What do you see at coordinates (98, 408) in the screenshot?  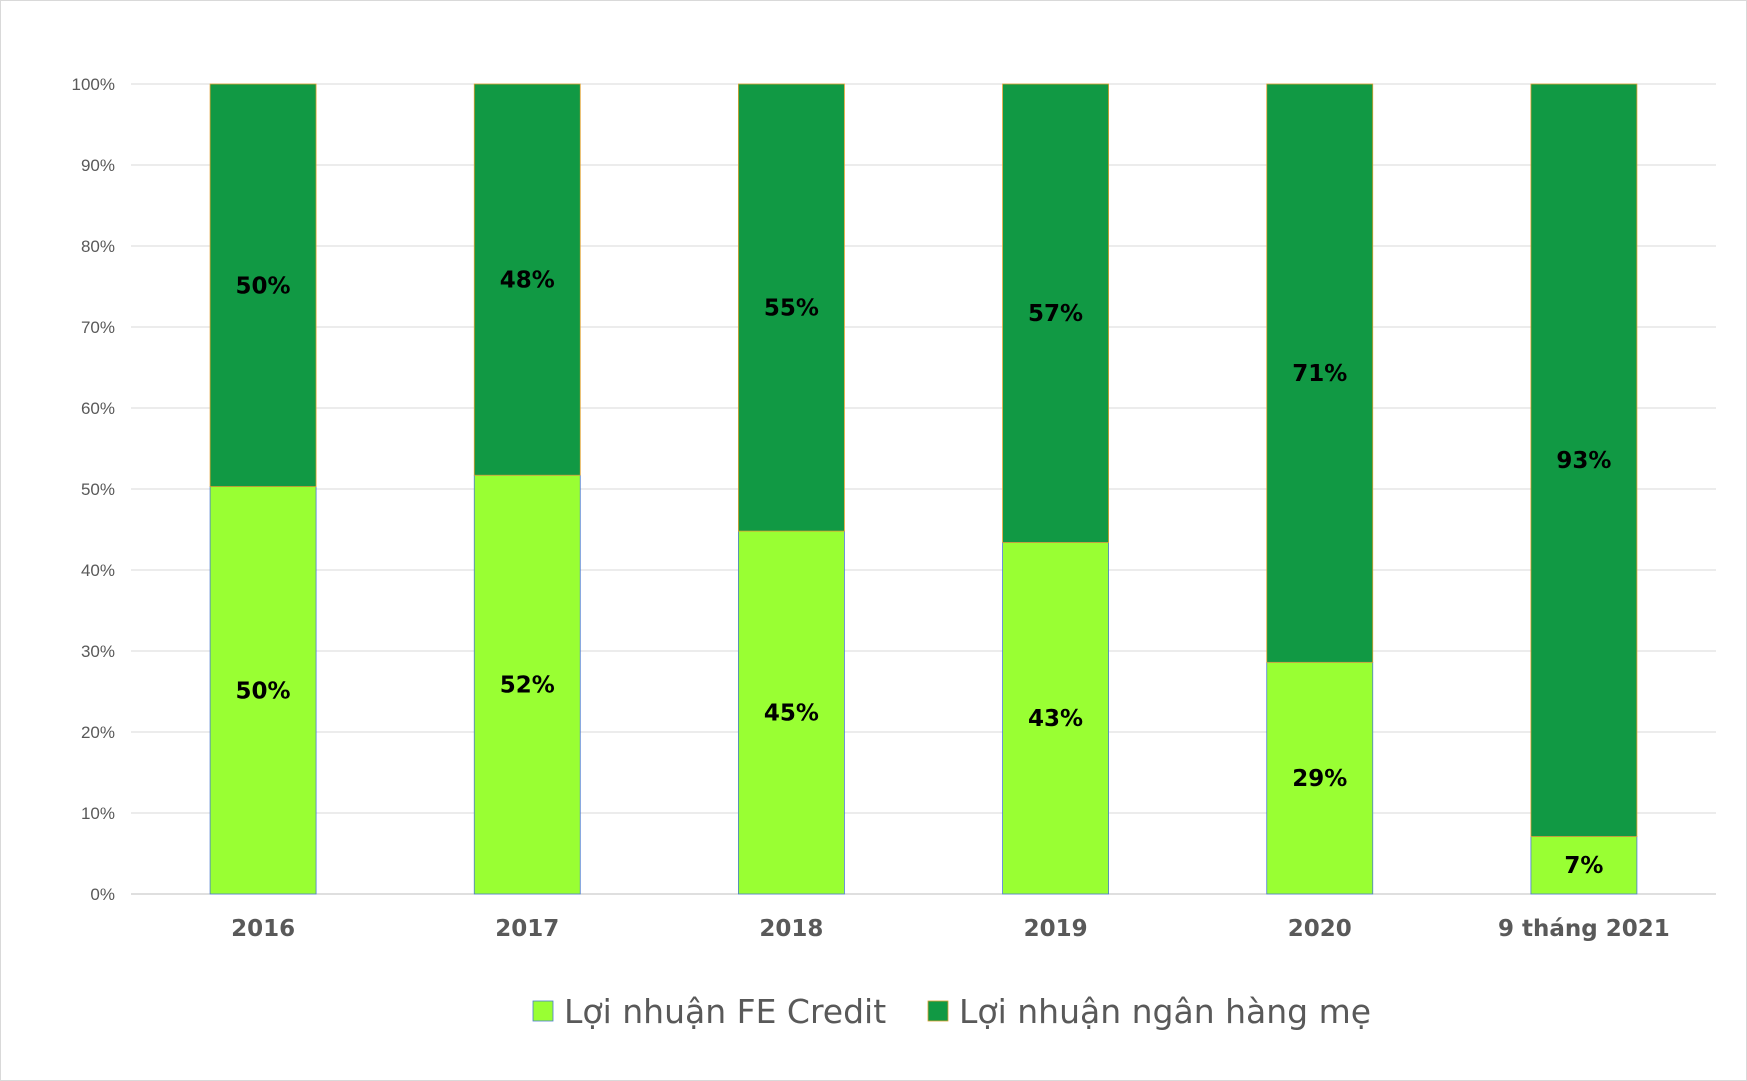 I see `y-tick-label: 60%` at bounding box center [98, 408].